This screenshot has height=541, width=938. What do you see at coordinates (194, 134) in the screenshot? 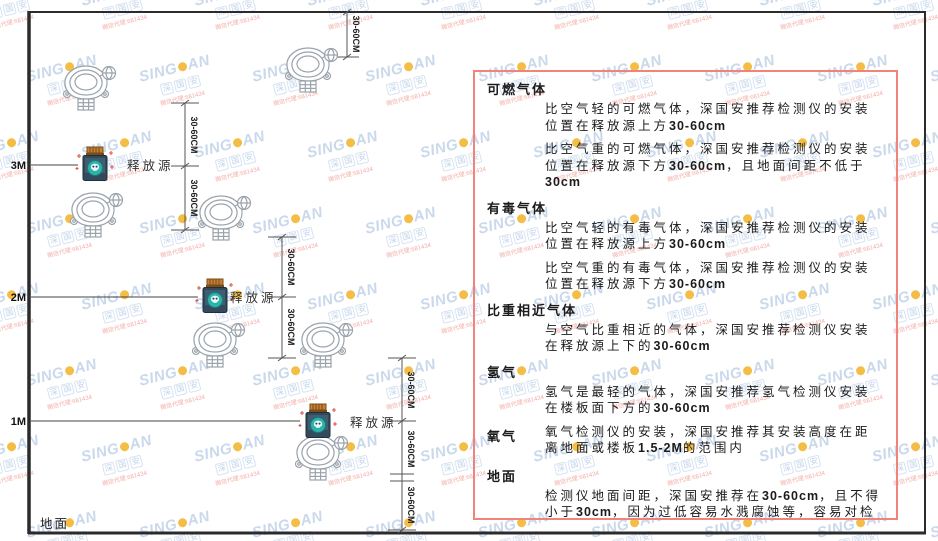
I see `dim-label-3m-above: 30-60CM` at bounding box center [194, 134].